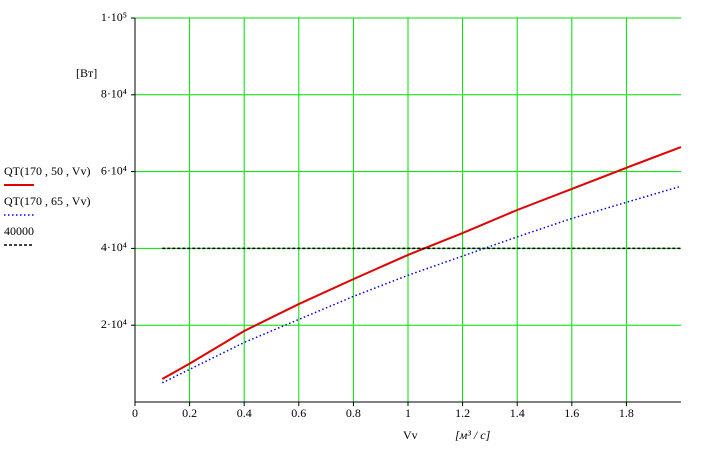 Image resolution: width=703 pixels, height=476 pixels. I want to click on y-tick-label: 4·10⁴, so click(114, 247).